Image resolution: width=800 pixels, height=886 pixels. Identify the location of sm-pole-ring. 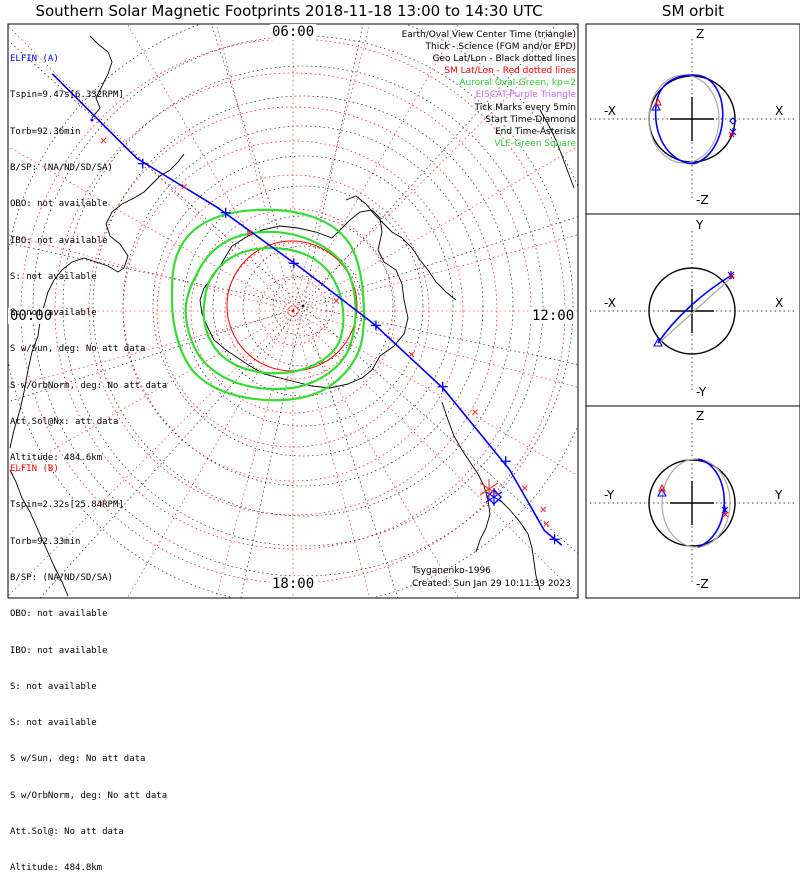
(292, 306).